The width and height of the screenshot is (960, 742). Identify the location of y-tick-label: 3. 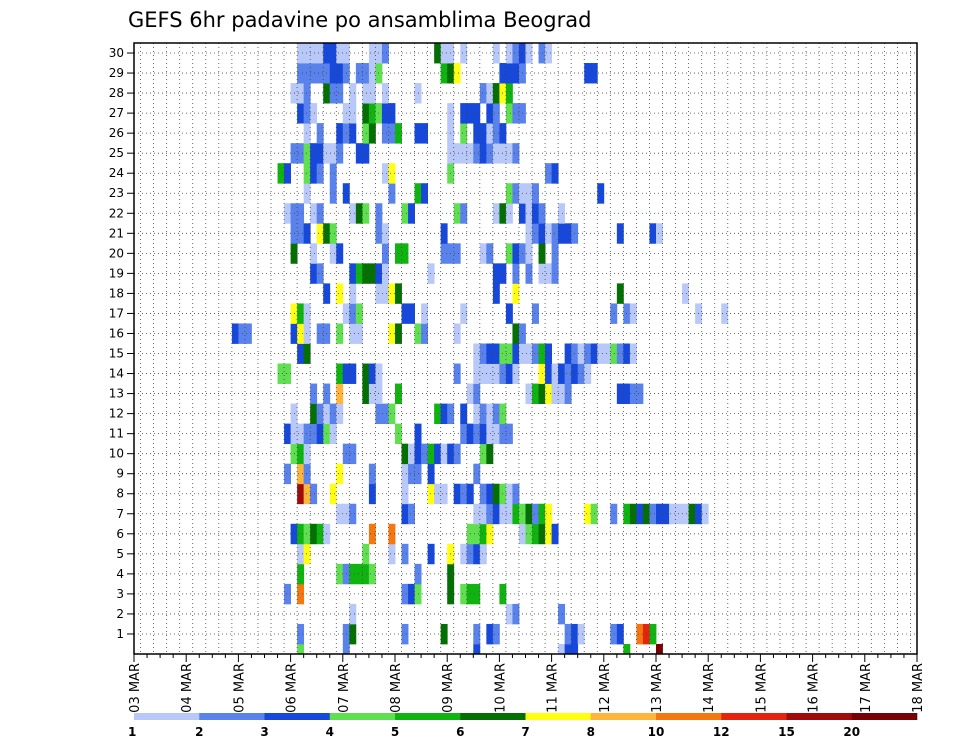
(120, 594).